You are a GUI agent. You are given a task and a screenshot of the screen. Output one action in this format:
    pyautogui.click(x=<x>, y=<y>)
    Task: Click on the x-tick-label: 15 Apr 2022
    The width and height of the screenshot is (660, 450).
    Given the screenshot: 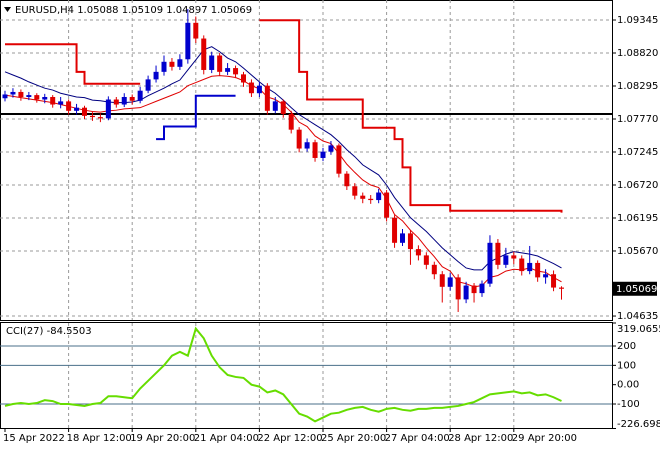 What is the action you would take?
    pyautogui.click(x=34, y=438)
    